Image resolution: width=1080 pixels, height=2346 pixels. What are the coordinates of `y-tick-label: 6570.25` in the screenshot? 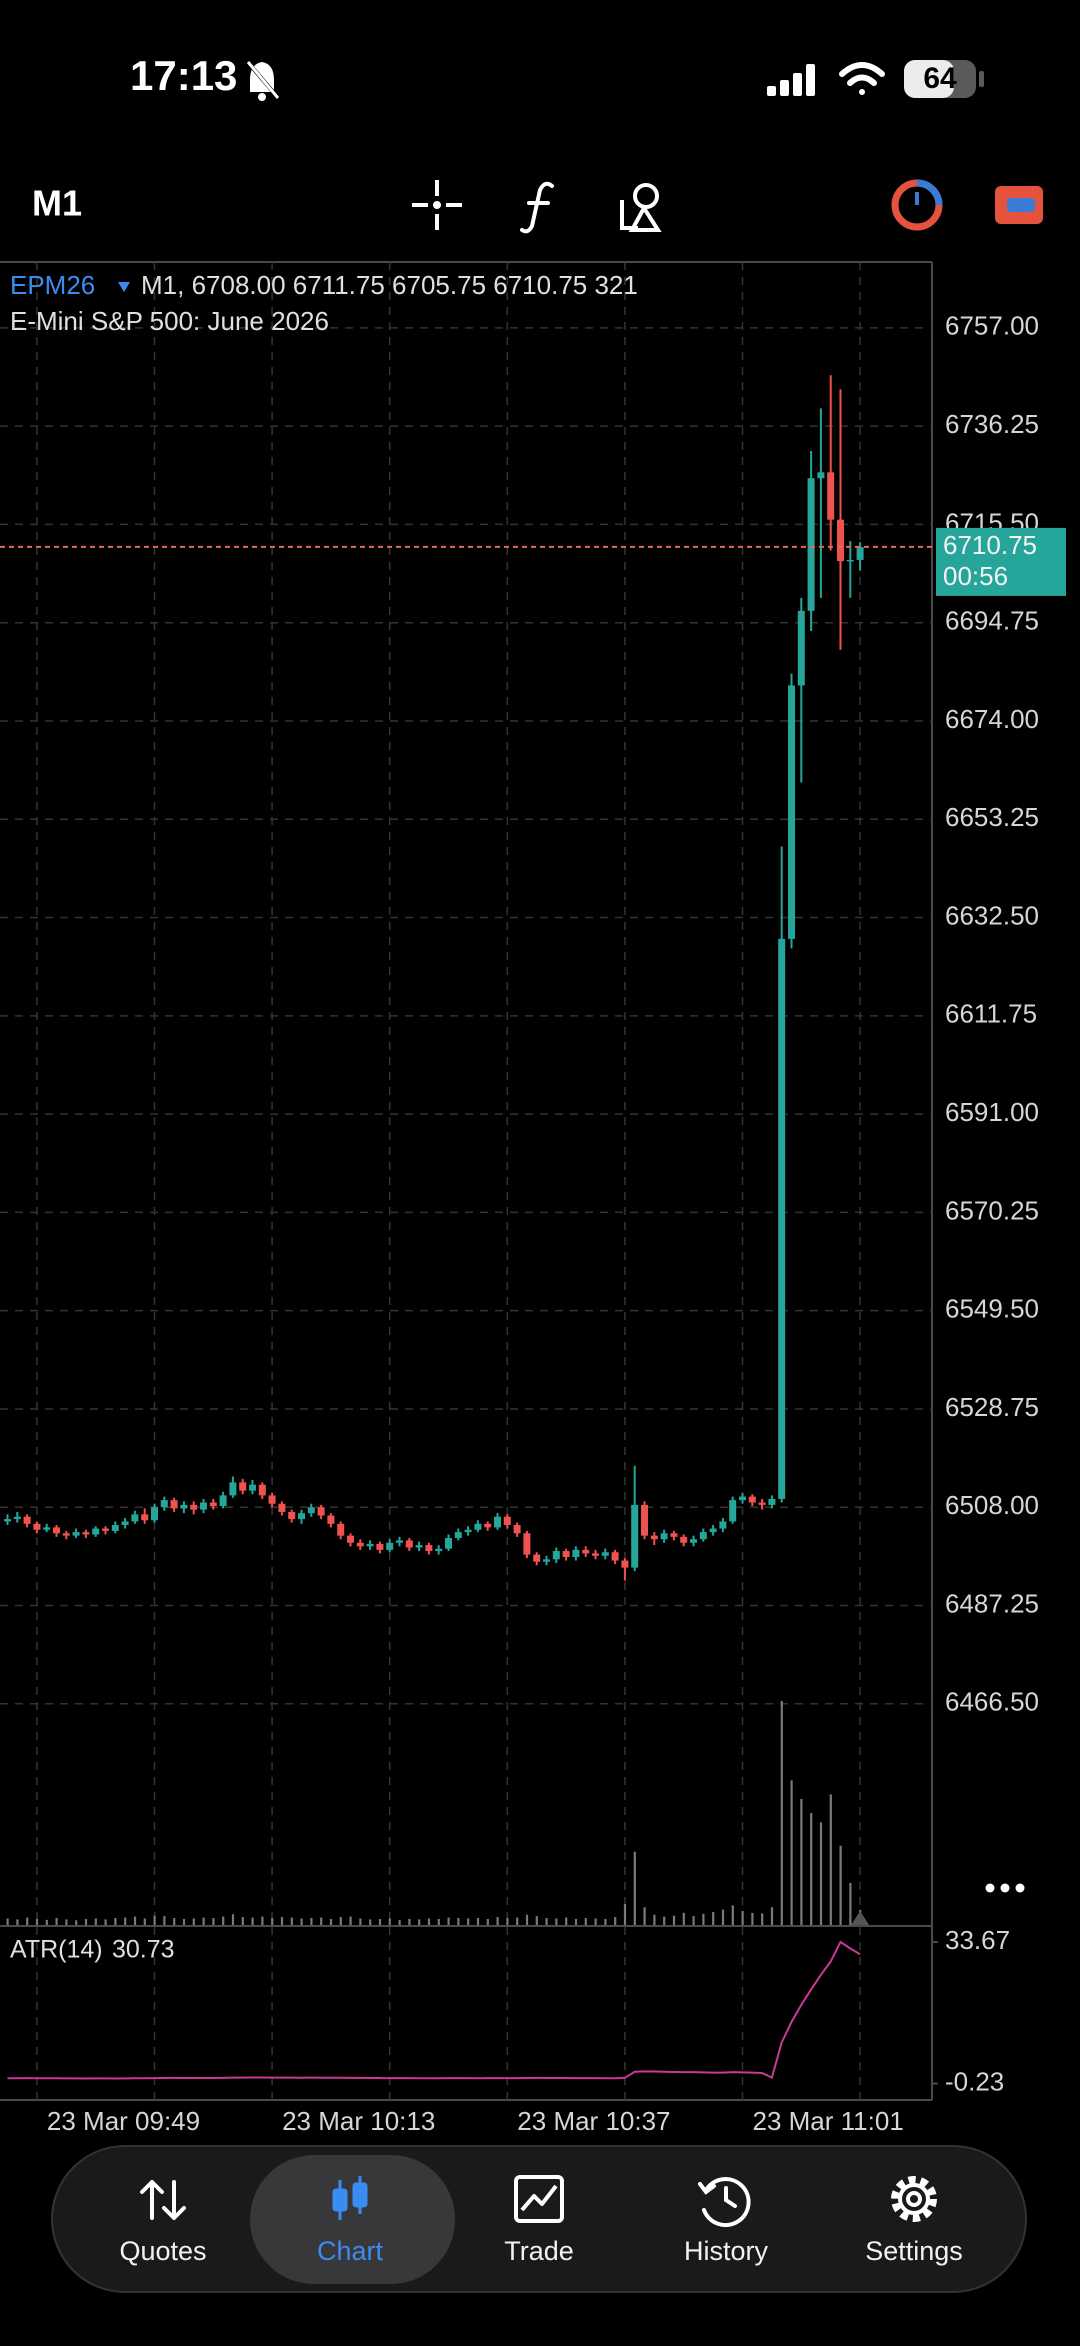 It's located at (992, 1210).